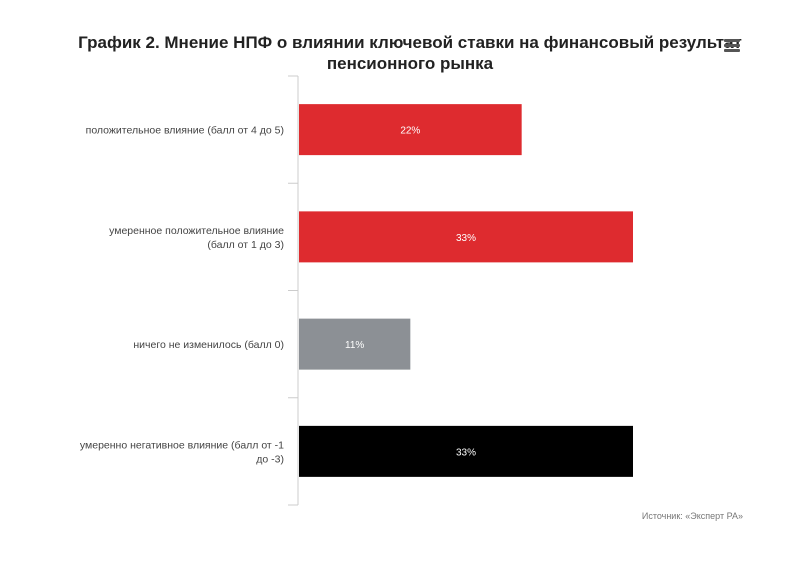 The height and width of the screenshot is (582, 785). What do you see at coordinates (182, 445) in the screenshot?
I see `category-label-line: умеренно негативное влияние (балл от -1` at bounding box center [182, 445].